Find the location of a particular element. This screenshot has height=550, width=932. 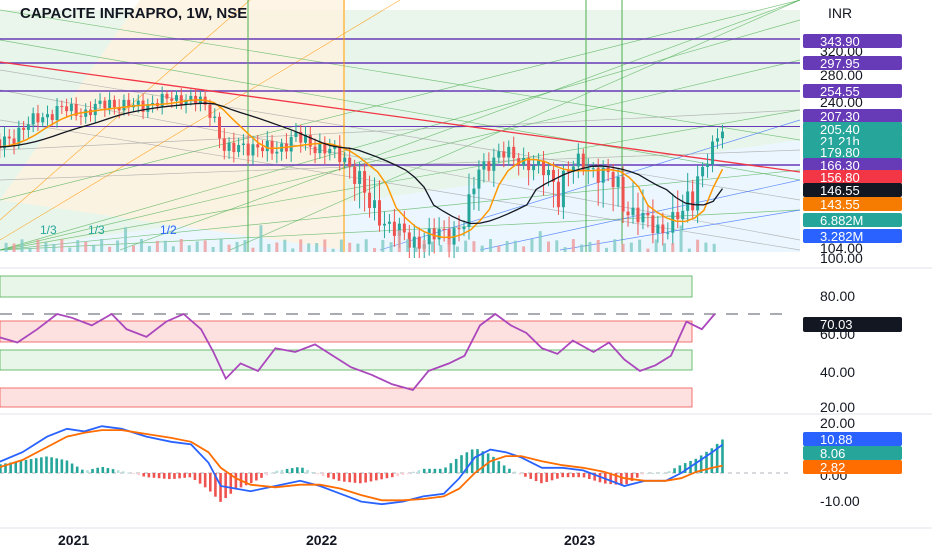

level-badge-text: 205.40 is located at coordinates (840, 129).